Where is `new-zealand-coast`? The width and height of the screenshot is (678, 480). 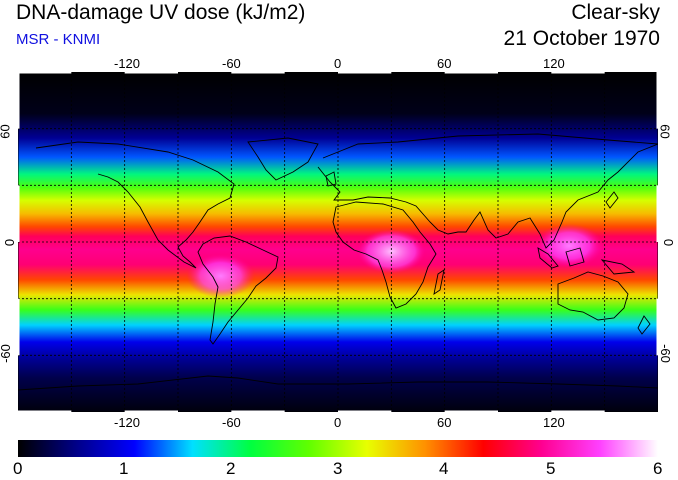
new-zealand-coast is located at coordinates (644, 325).